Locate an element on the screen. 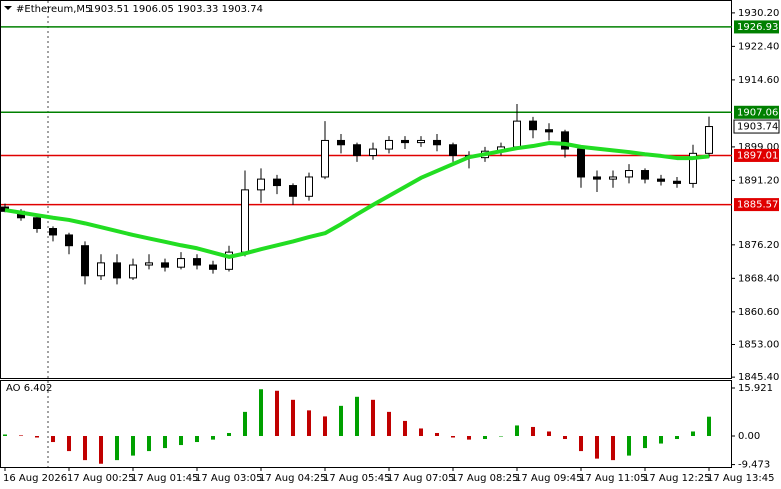  y-tick-label: -9.473 is located at coordinates (754, 465).